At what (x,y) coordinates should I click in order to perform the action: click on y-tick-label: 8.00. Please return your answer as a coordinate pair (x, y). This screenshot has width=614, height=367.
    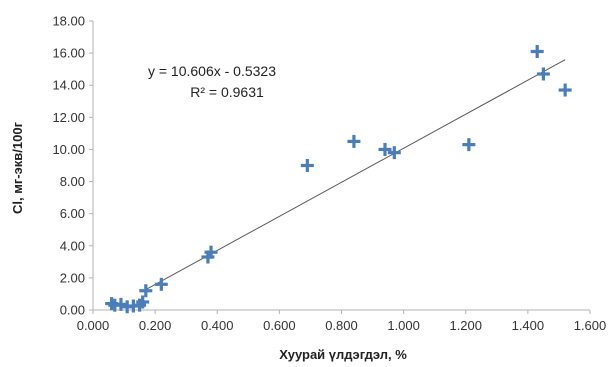
    Looking at the image, I should click on (72, 181).